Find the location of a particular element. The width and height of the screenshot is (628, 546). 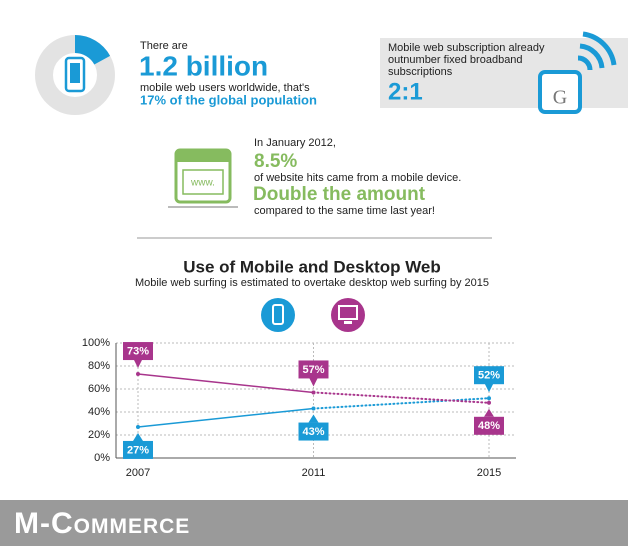

x-tick-label: 2015 is located at coordinates (489, 473).